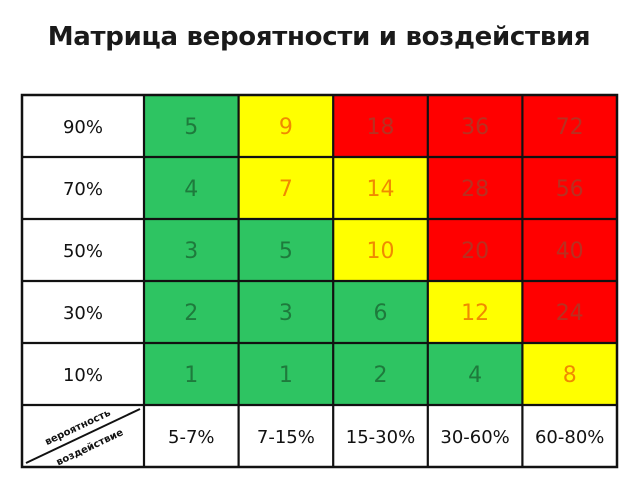  What do you see at coordinates (83, 313) in the screenshot?
I see `row-label: 30%` at bounding box center [83, 313].